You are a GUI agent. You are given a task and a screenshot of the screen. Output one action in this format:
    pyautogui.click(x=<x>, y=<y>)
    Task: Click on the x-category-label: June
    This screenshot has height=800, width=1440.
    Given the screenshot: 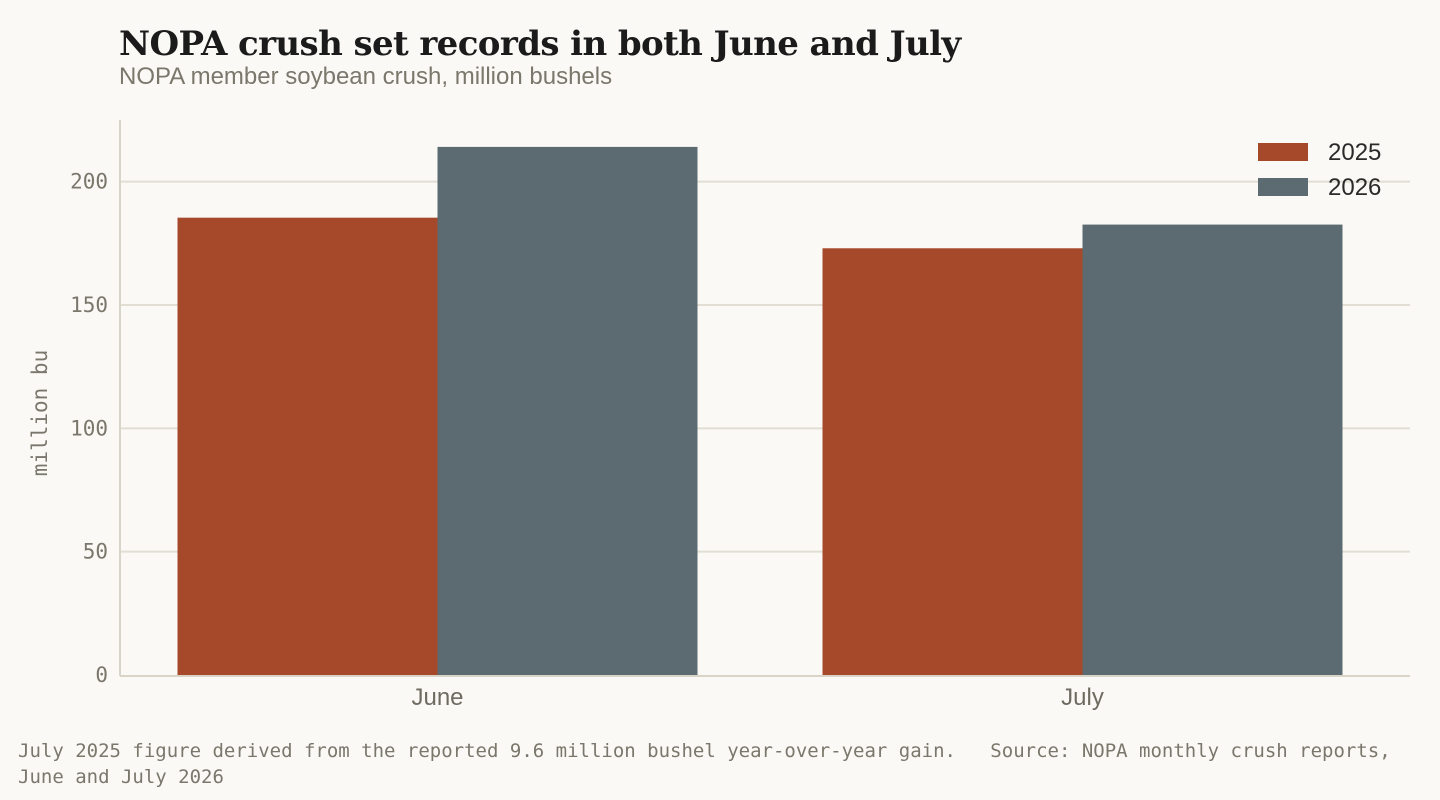 What is the action you would take?
    pyautogui.click(x=437, y=697)
    